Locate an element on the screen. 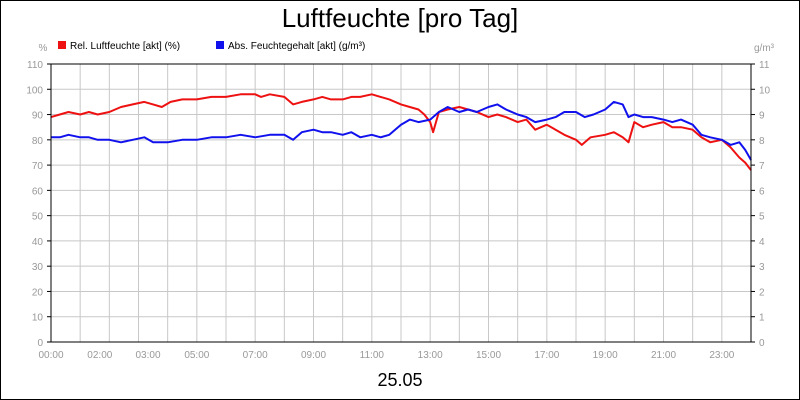 The width and height of the screenshot is (800, 400). left-tick-label: 20 is located at coordinates (38, 292).